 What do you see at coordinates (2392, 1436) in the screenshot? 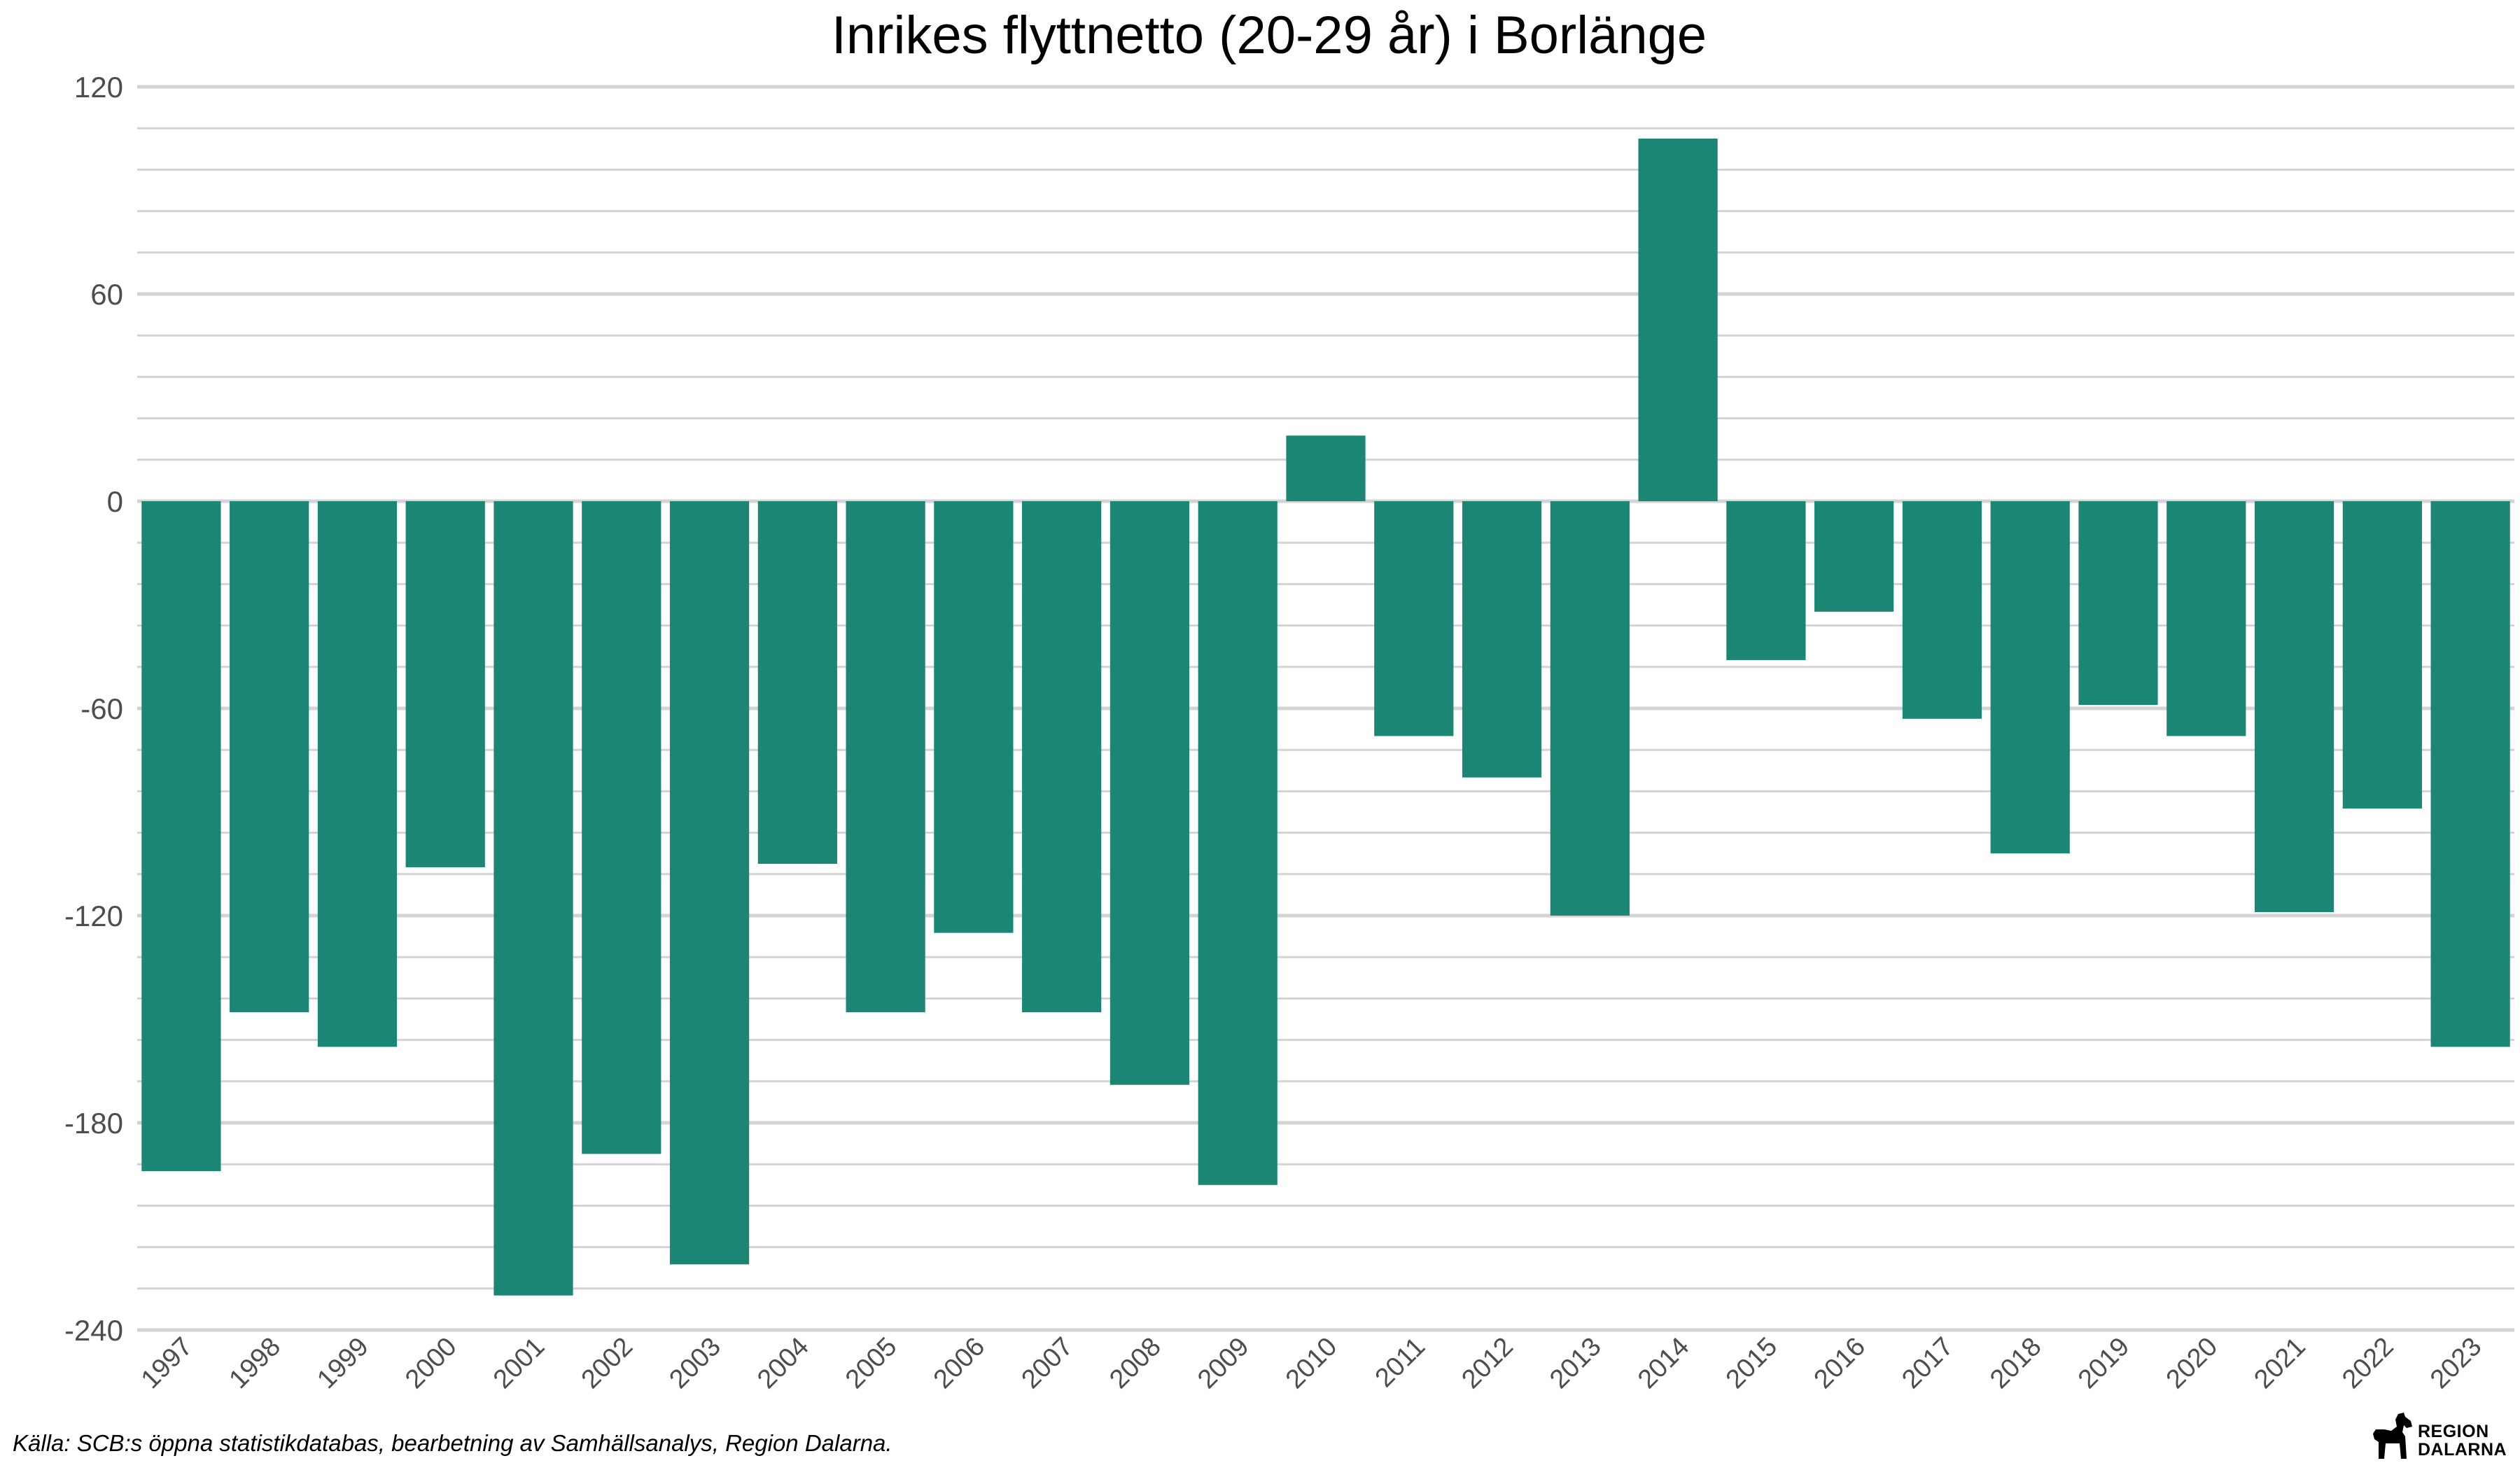
I see `dala-horse-icon` at bounding box center [2392, 1436].